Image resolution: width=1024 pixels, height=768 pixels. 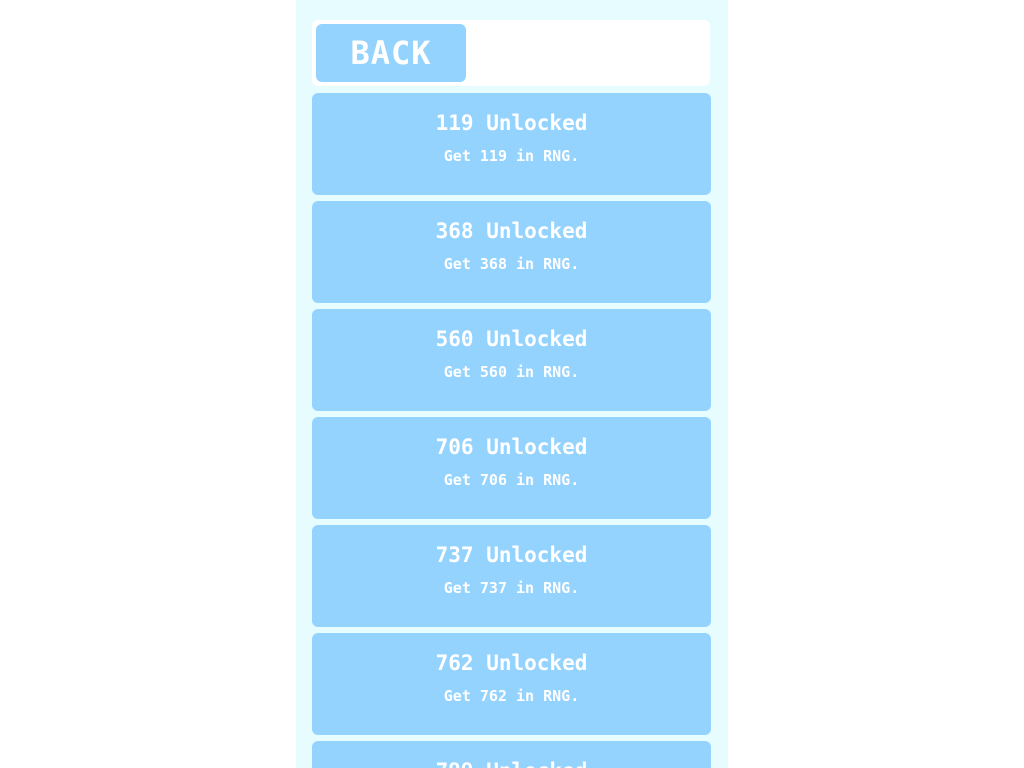 I want to click on achievement-description: Get 560 in RNG., so click(x=511, y=372).